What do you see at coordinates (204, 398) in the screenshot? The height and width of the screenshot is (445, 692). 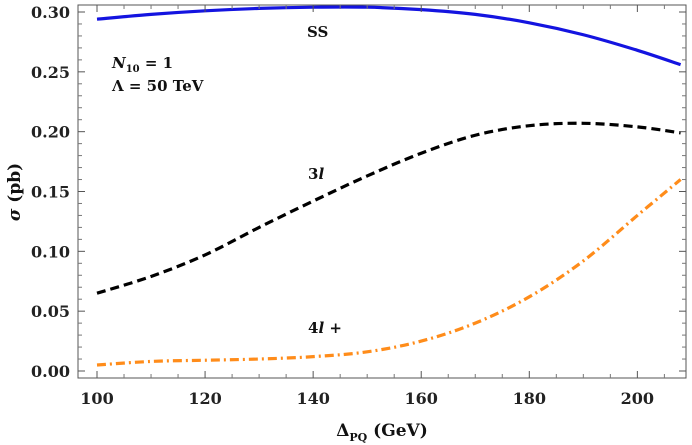 I see `x-tick-label: 120` at bounding box center [204, 398].